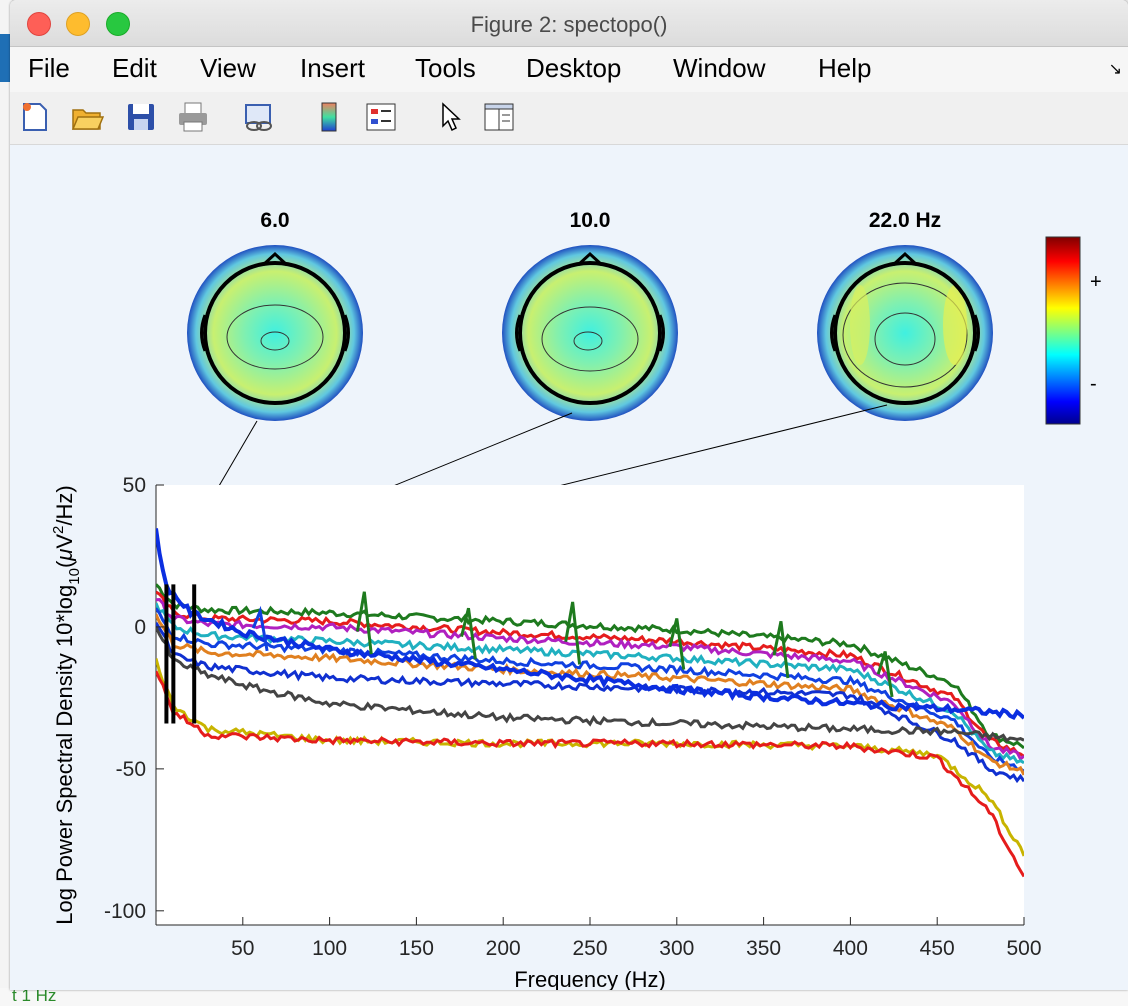 Image resolution: width=1128 pixels, height=1006 pixels. Describe the element at coordinates (141, 117) in the screenshot. I see `save-icon` at that location.